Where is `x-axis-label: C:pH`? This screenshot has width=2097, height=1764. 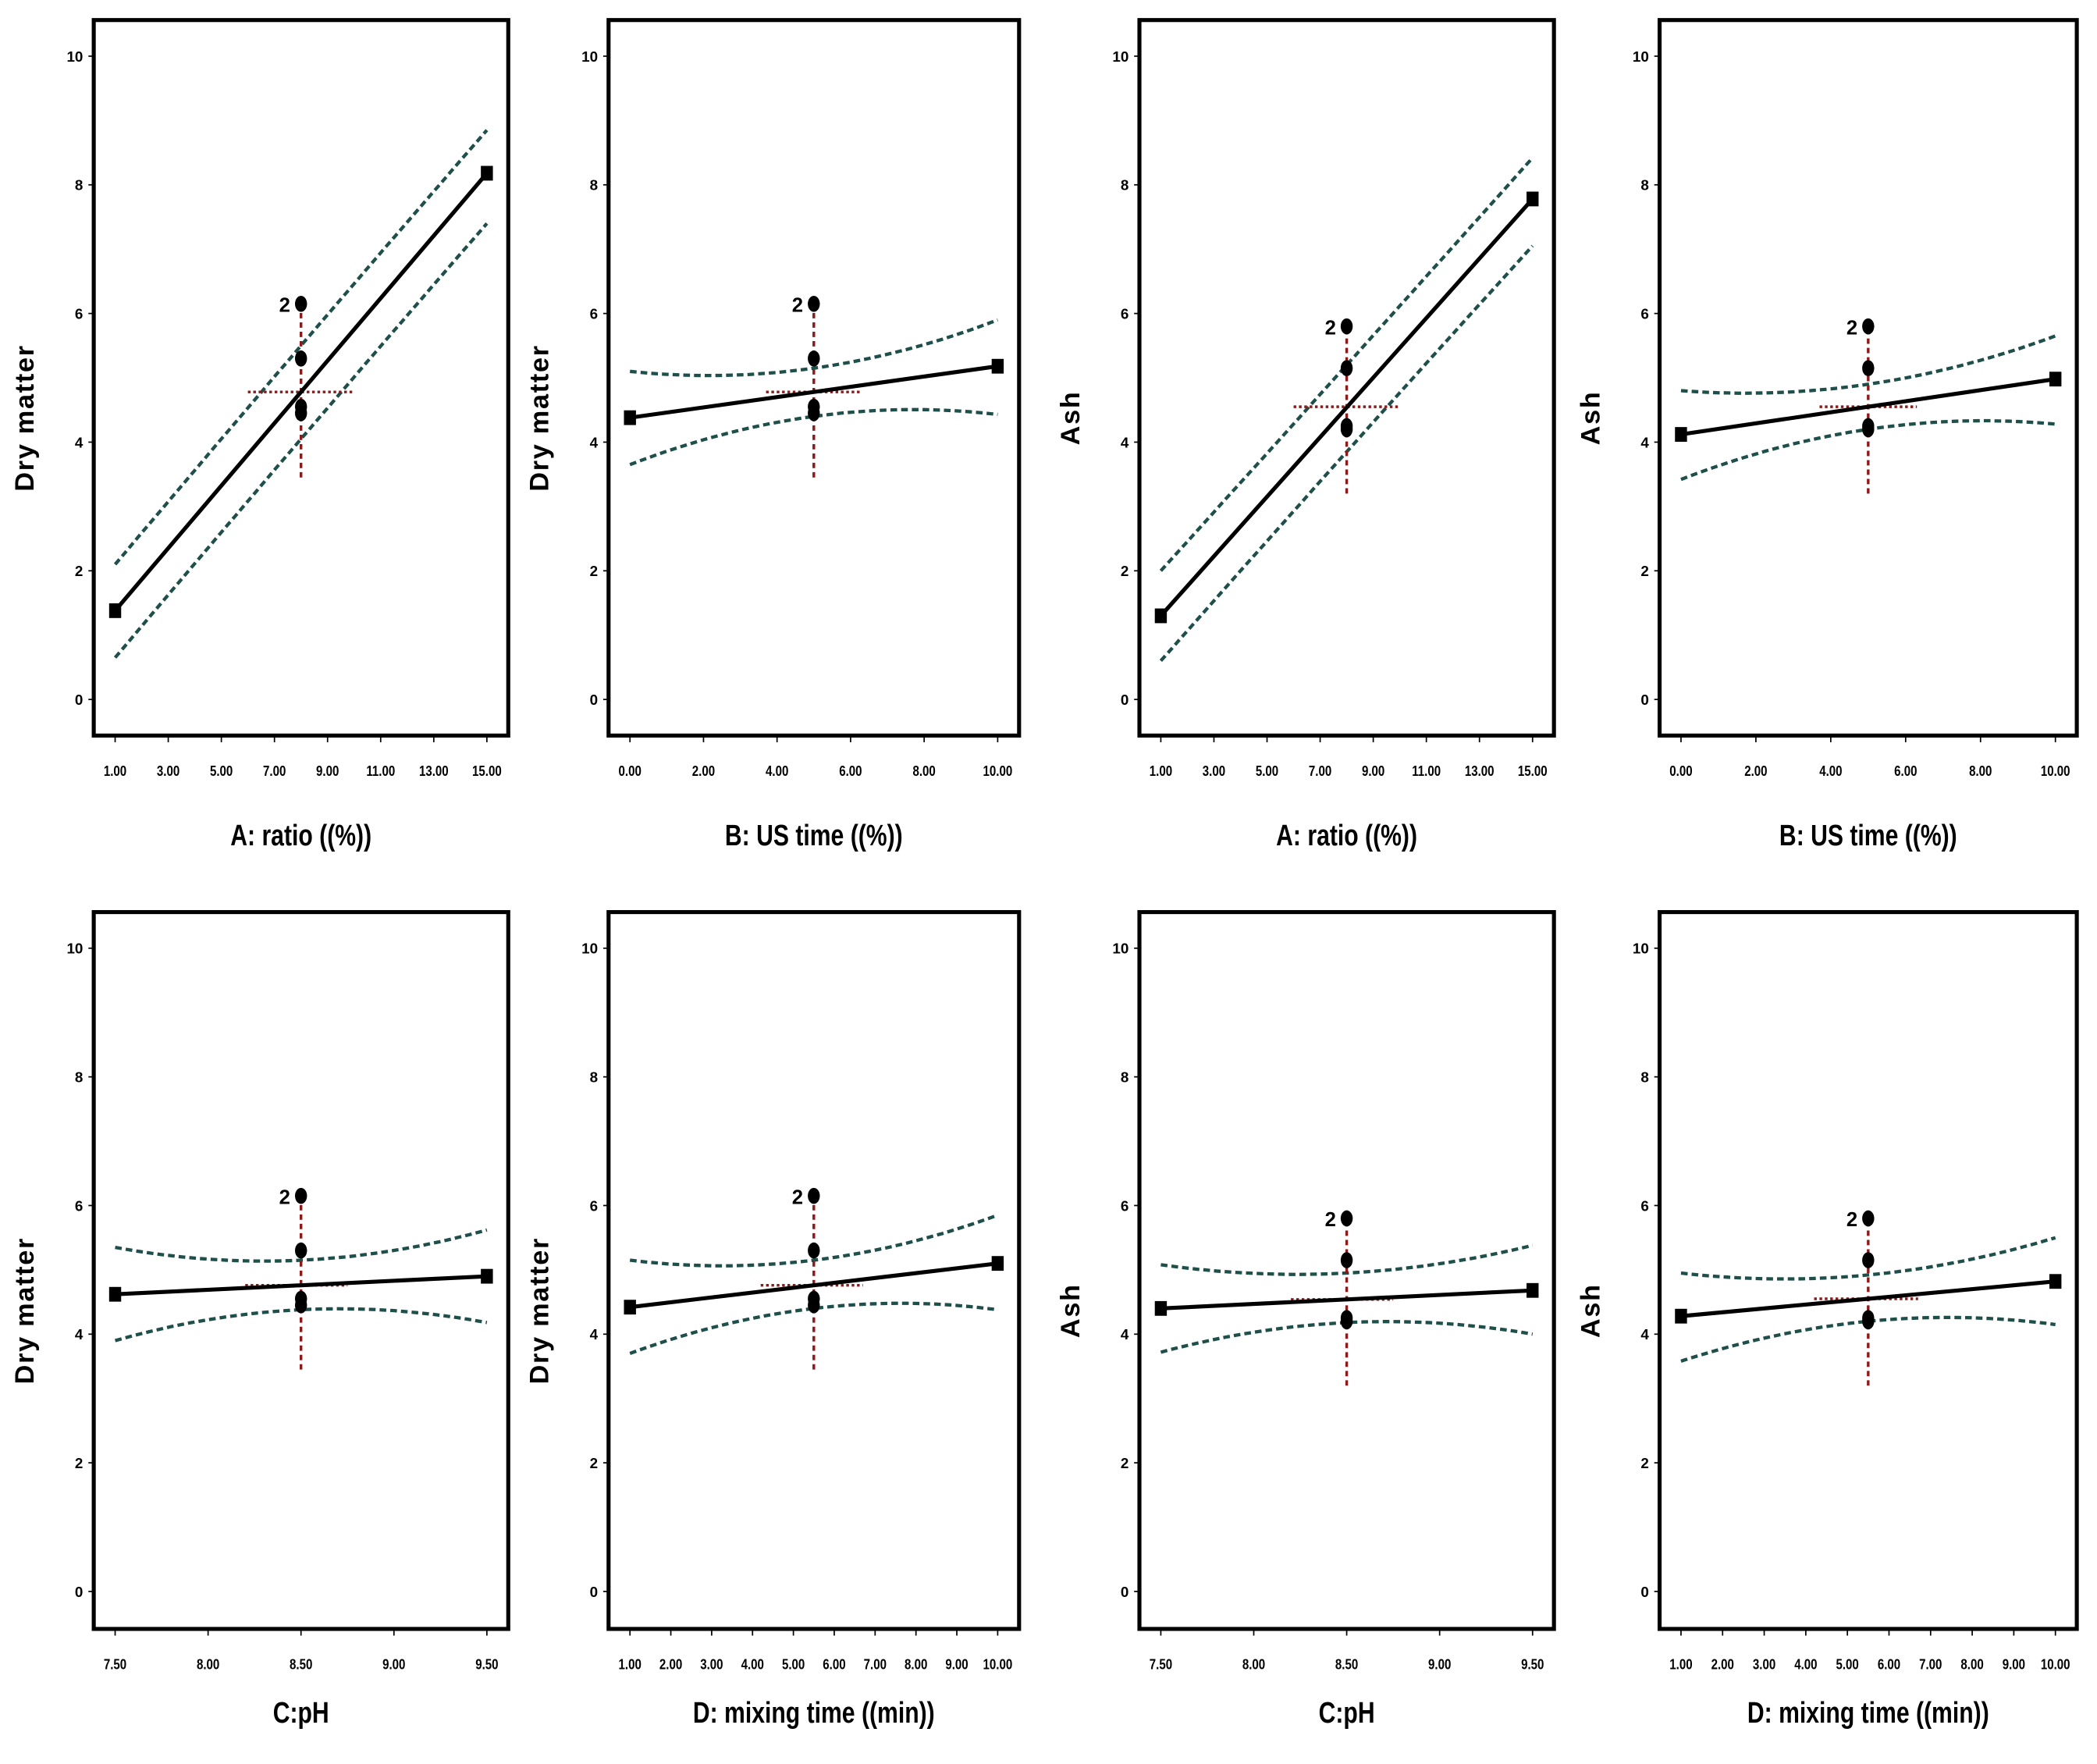 x-axis-label: C:pH is located at coordinates (301, 1713).